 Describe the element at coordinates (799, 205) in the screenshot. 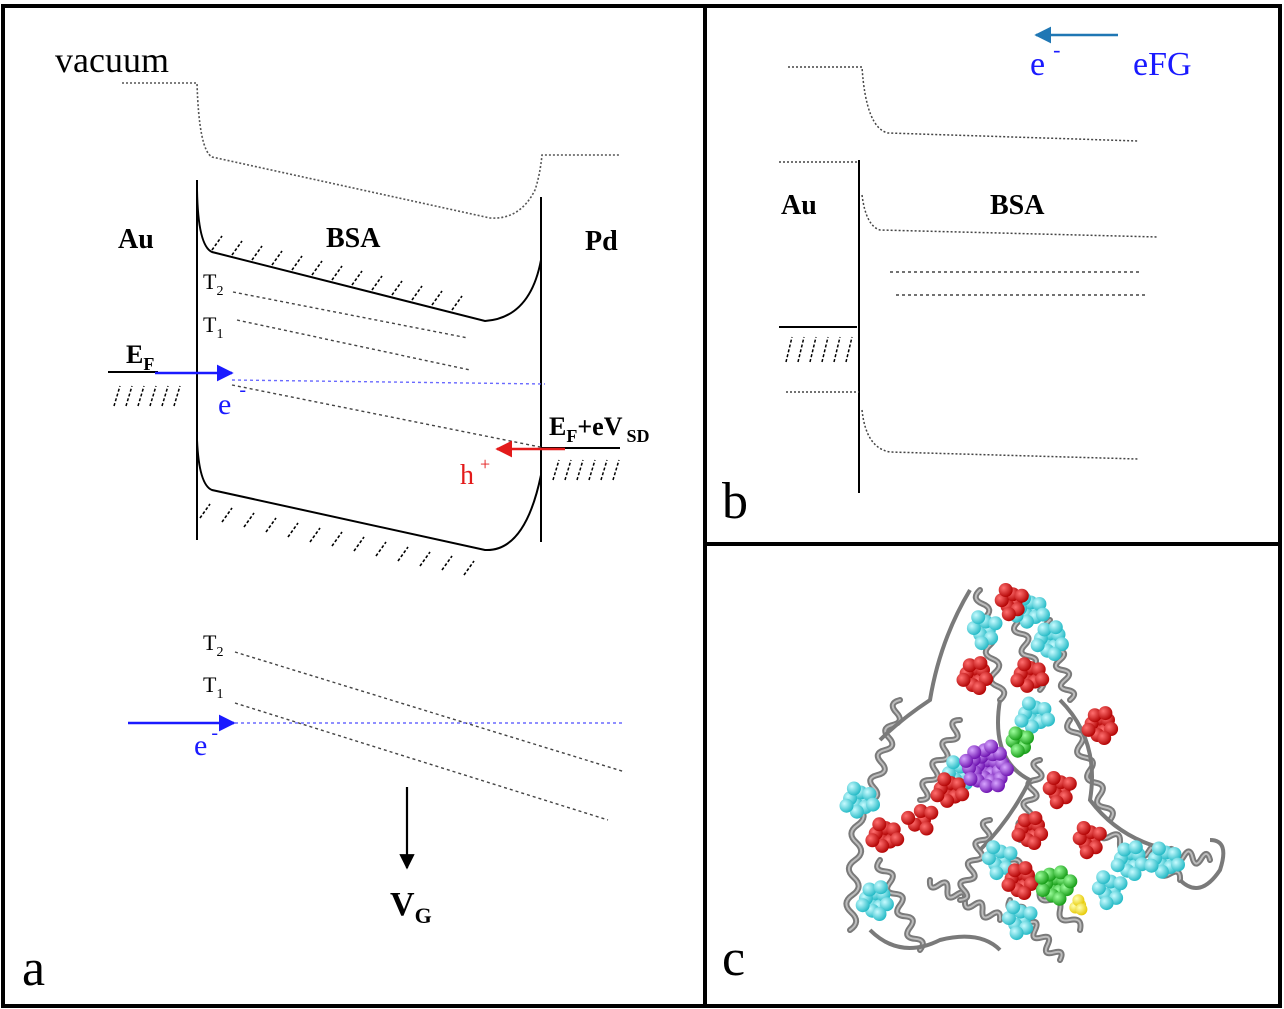

I see `b-au-label: Au` at that location.